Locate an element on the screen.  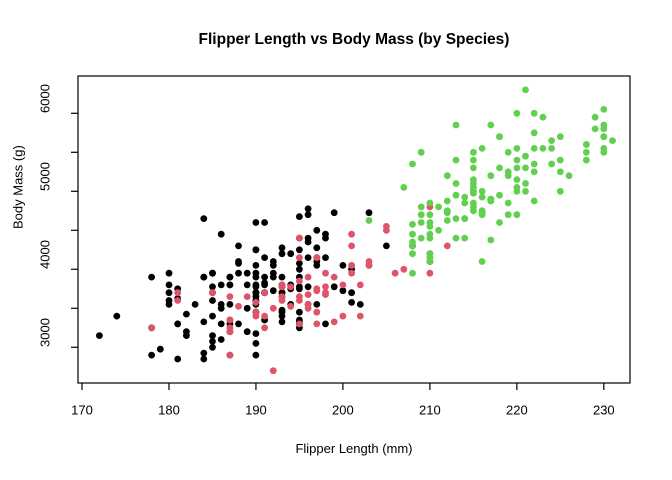
x-axis-title: Flipper Length (mm) is located at coordinates (354, 448).